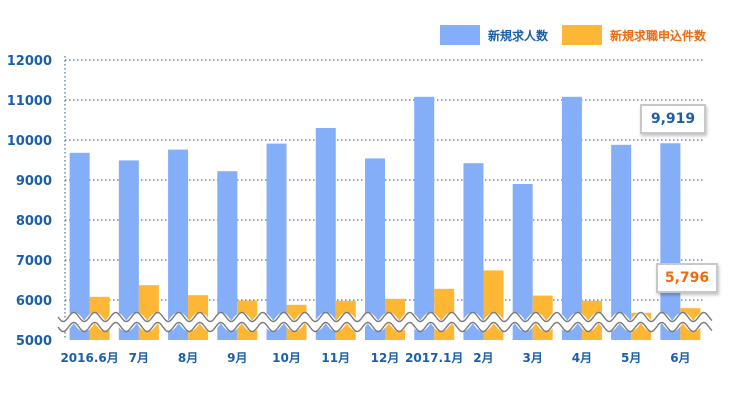 Image resolution: width=740 pixels, height=400 pixels. I want to click on x-tick-label: 2月, so click(483, 358).